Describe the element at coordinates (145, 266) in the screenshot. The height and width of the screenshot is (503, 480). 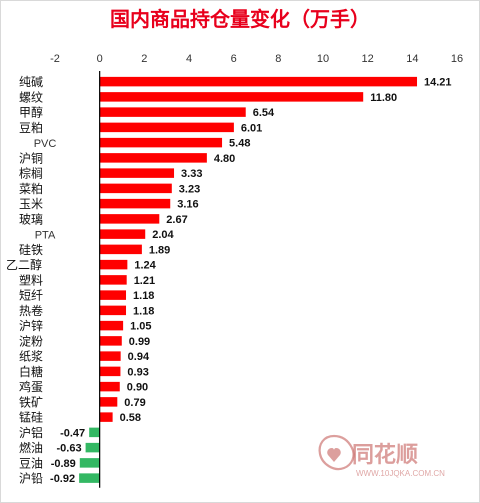
I see `value-label: 1.24` at that location.